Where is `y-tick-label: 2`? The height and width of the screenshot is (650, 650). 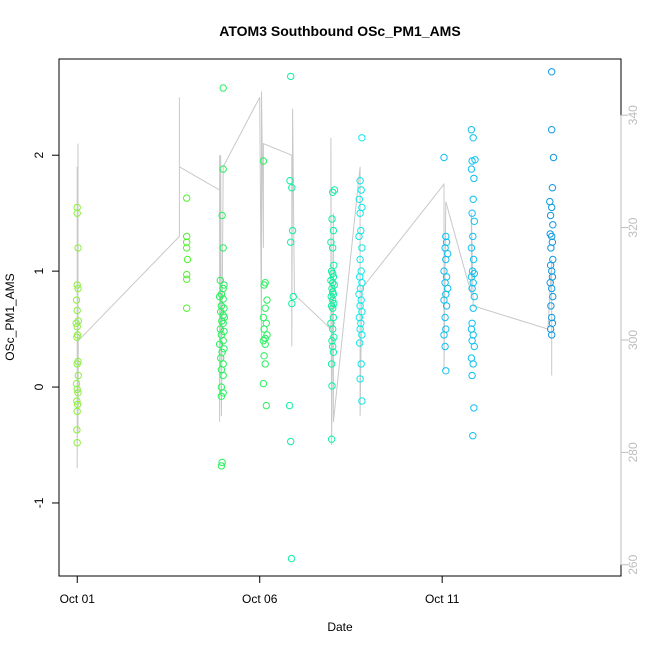 y-tick-label: 2 is located at coordinates (39, 155).